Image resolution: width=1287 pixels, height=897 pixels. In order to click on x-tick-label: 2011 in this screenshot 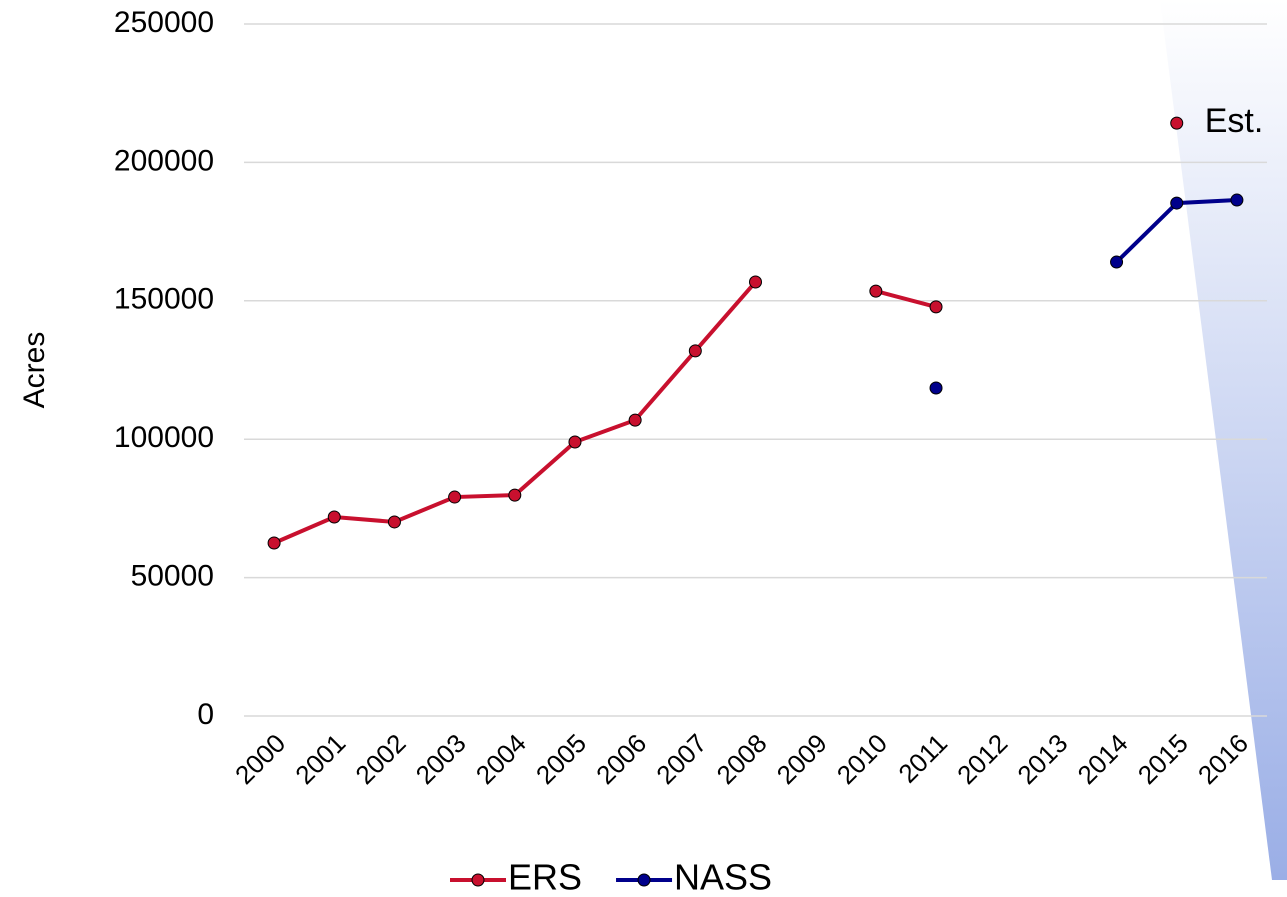, I will do `click(922, 758)`.